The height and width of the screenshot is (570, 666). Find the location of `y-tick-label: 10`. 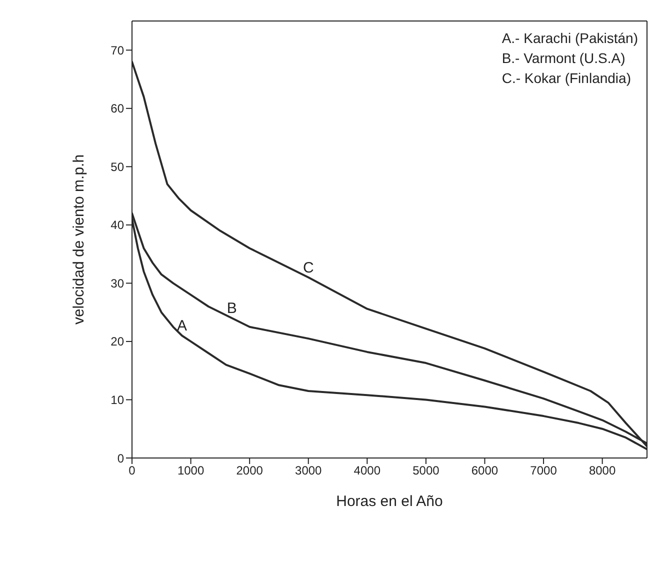

y-tick-label: 10 is located at coordinates (117, 399).